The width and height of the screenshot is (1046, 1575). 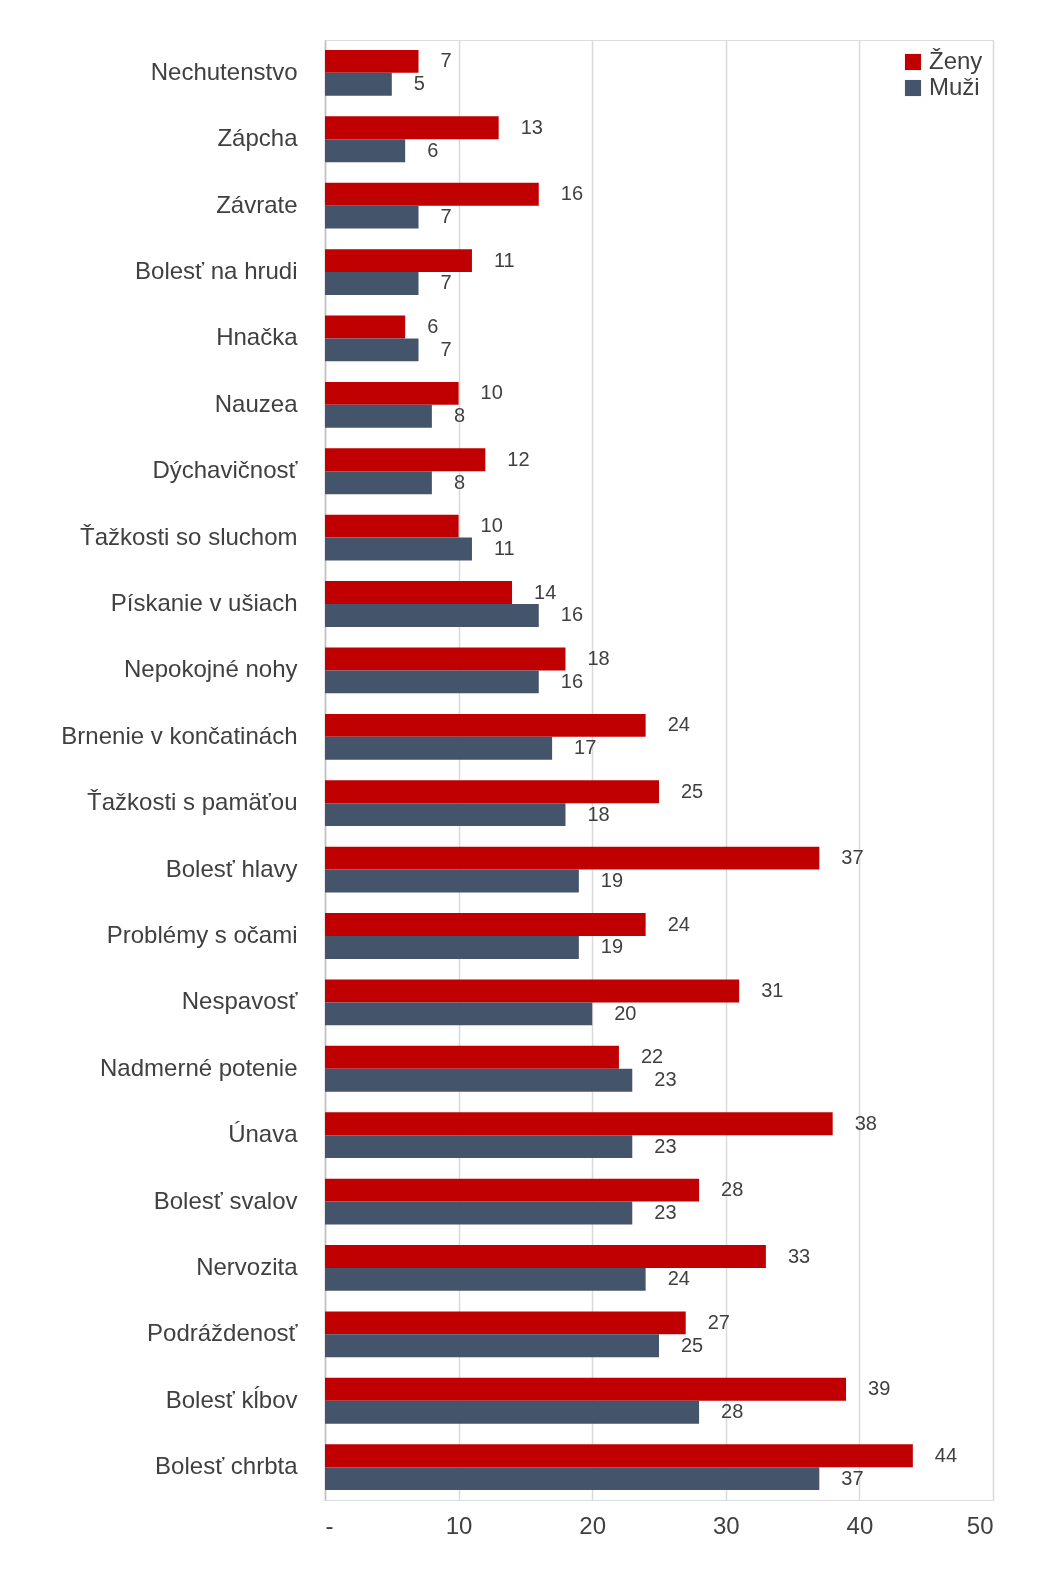 What do you see at coordinates (652, 1056) in the screenshot?
I see `data-label: 22` at bounding box center [652, 1056].